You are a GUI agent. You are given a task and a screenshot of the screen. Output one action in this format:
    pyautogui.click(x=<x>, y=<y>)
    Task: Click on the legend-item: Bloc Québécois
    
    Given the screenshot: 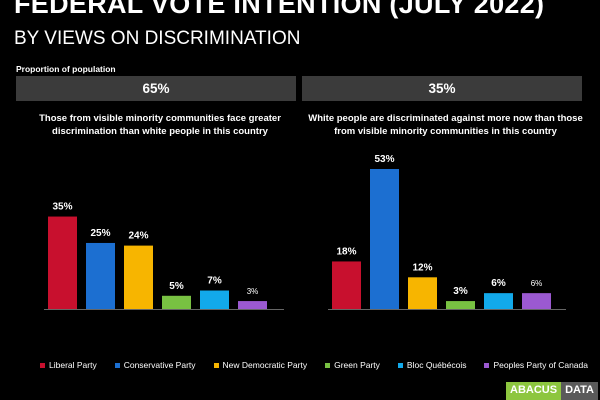 What is the action you would take?
    pyautogui.click(x=432, y=365)
    